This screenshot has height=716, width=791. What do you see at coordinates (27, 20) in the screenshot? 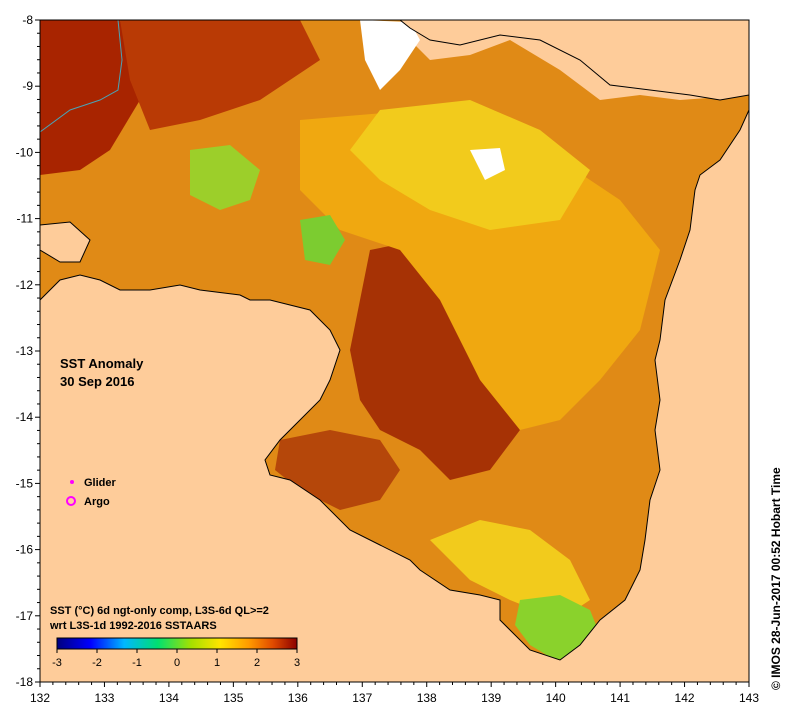
I see `lat-tick-label: -8` at bounding box center [27, 20].